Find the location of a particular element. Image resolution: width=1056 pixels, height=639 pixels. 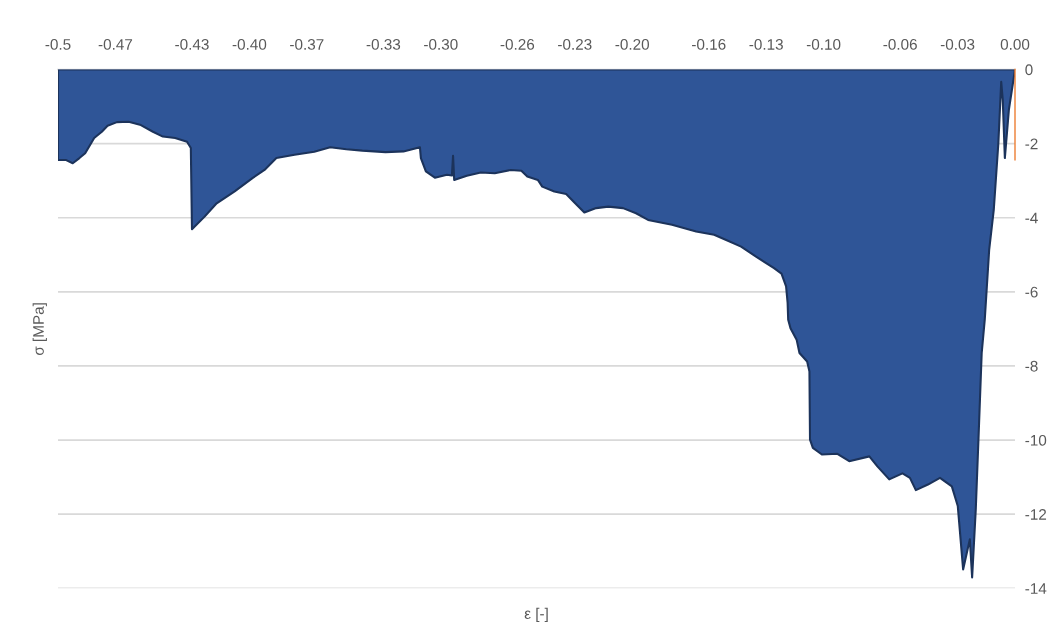

x-tick-label: -0.23 is located at coordinates (575, 44).